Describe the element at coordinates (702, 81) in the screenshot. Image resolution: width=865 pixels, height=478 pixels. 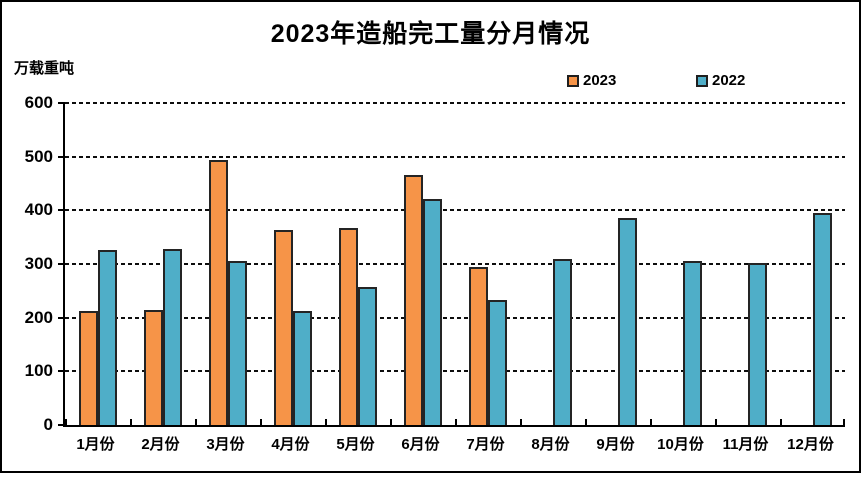
I see `legend-swatch-2022-icon` at that location.